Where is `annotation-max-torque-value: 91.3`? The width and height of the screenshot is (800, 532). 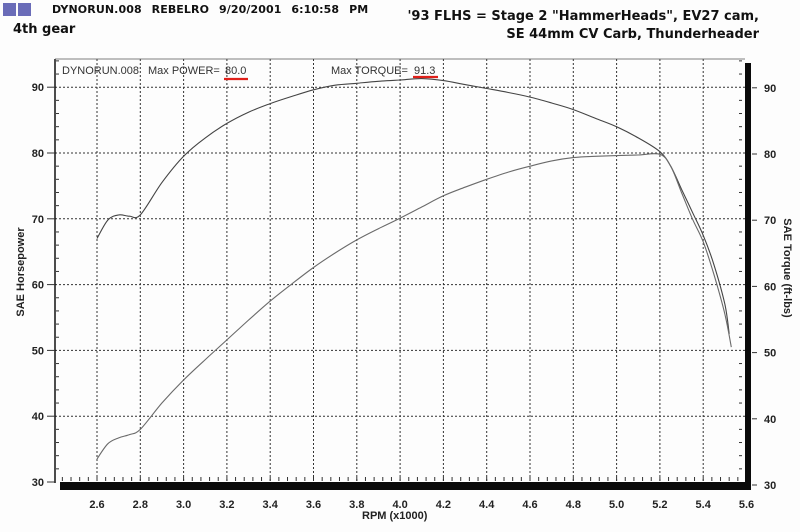
annotation-max-torque-value: 91.3 is located at coordinates (424, 71).